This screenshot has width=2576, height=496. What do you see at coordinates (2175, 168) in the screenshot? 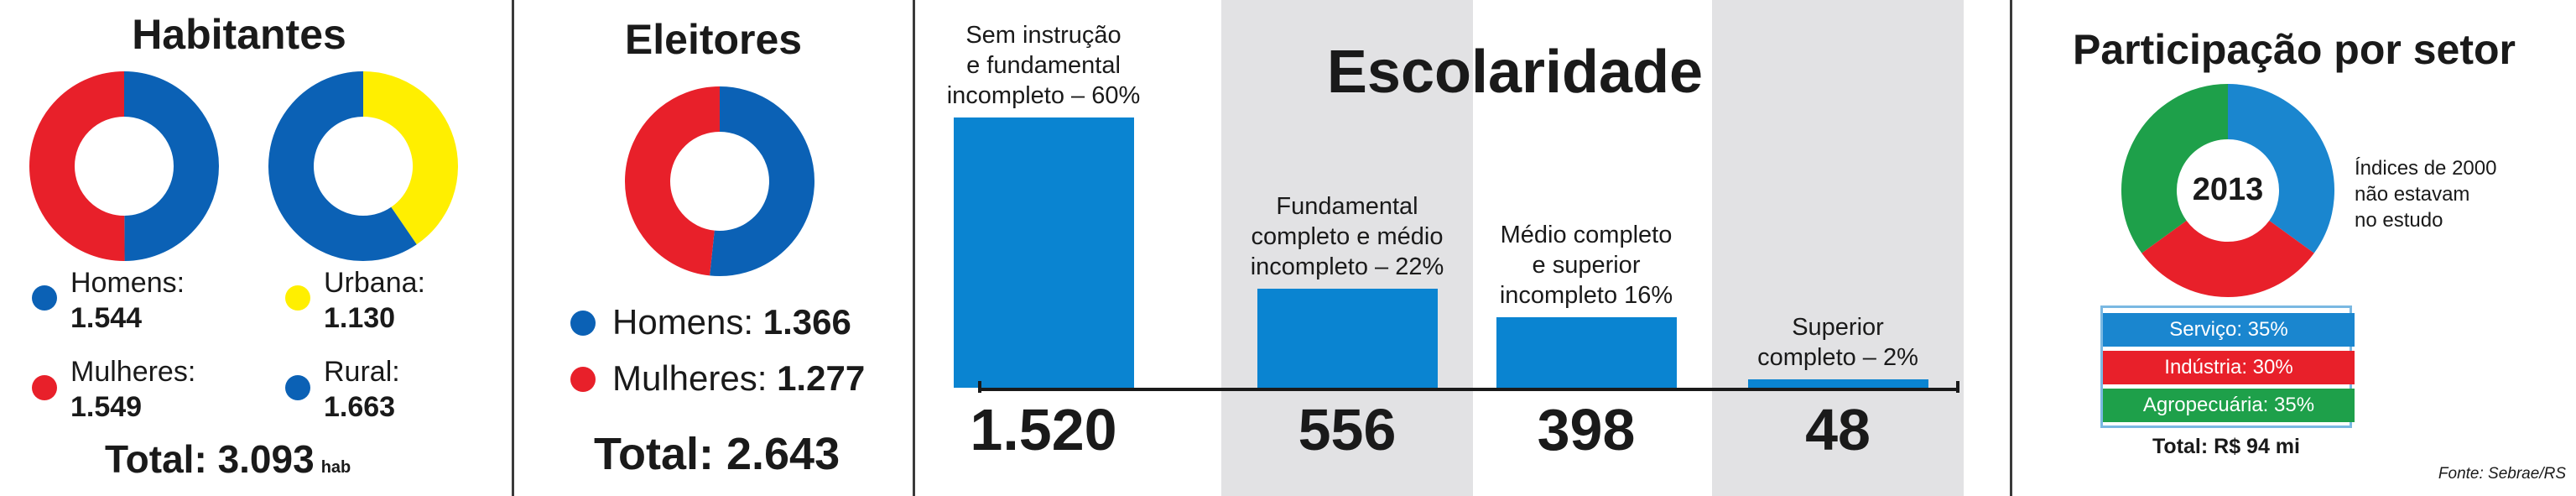
I see `donut-slice-agropecuária` at bounding box center [2175, 168].